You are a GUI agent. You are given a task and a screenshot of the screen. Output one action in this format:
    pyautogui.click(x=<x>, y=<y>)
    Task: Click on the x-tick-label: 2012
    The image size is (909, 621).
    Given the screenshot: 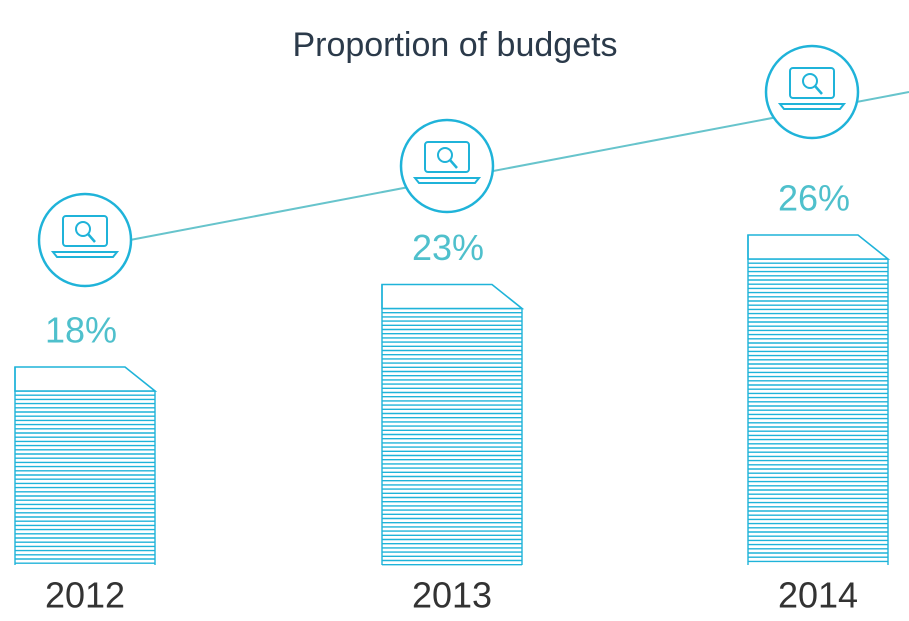 What is the action you would take?
    pyautogui.click(x=85, y=595)
    